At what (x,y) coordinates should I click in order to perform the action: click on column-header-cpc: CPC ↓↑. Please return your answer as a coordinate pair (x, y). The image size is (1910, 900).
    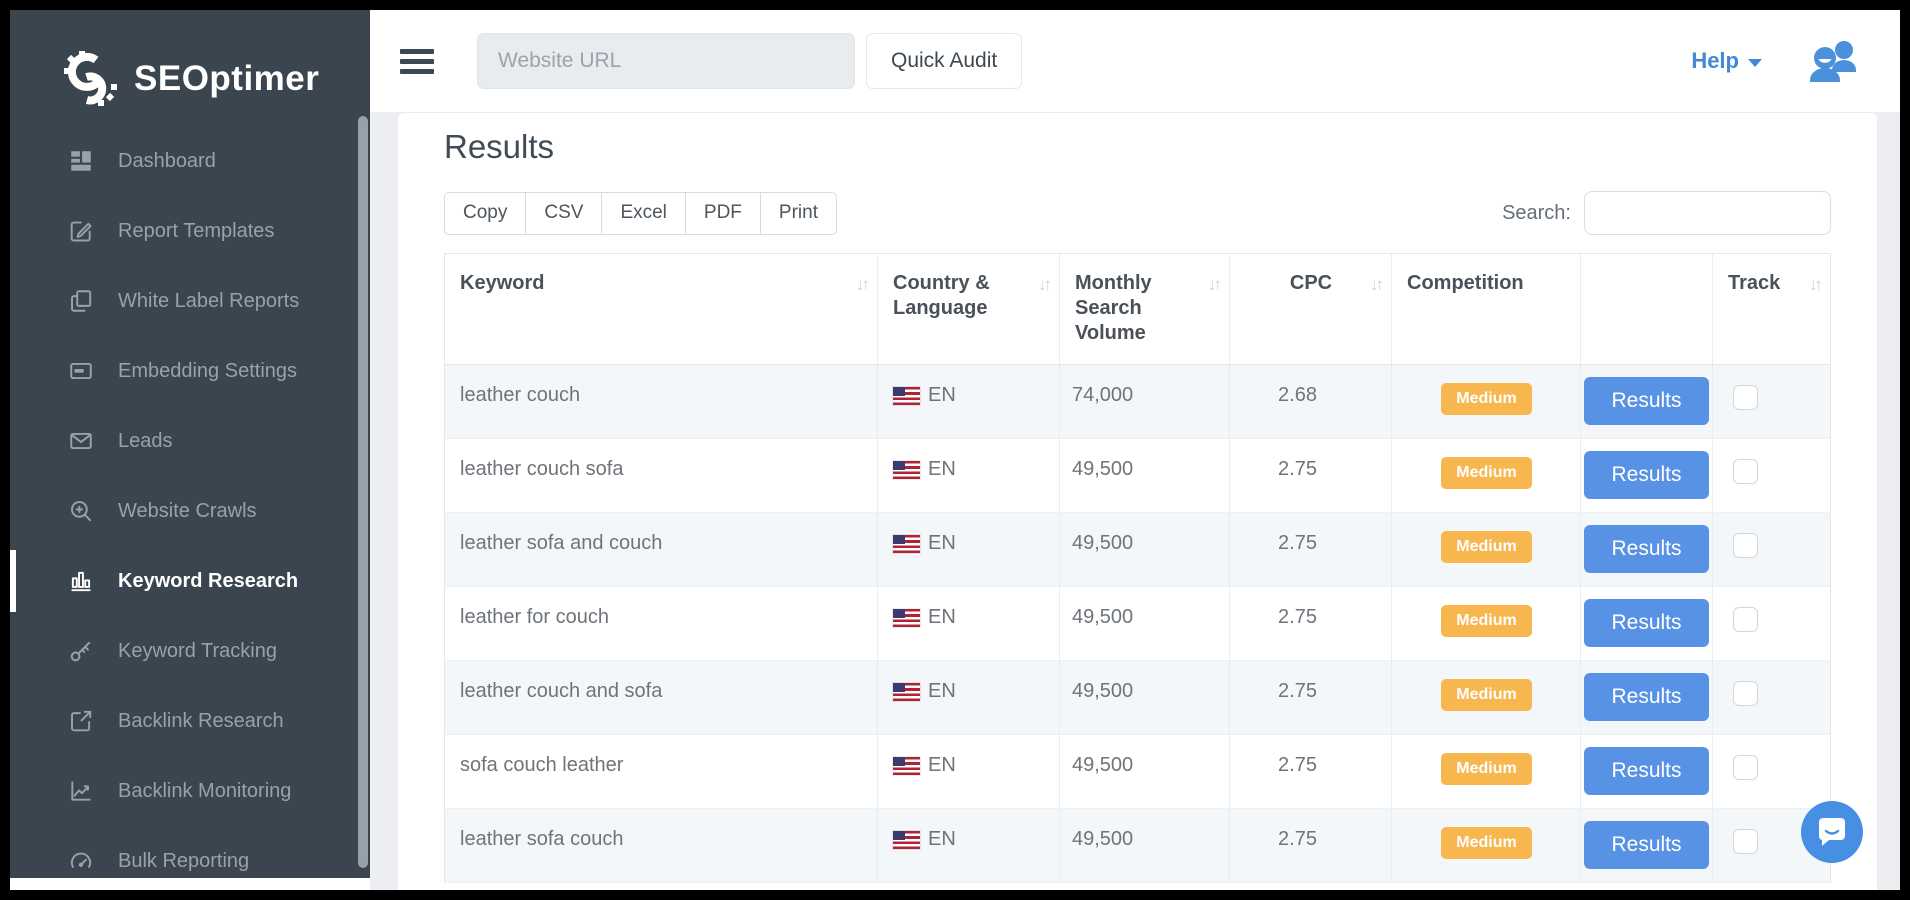
    Looking at the image, I should click on (1310, 309).